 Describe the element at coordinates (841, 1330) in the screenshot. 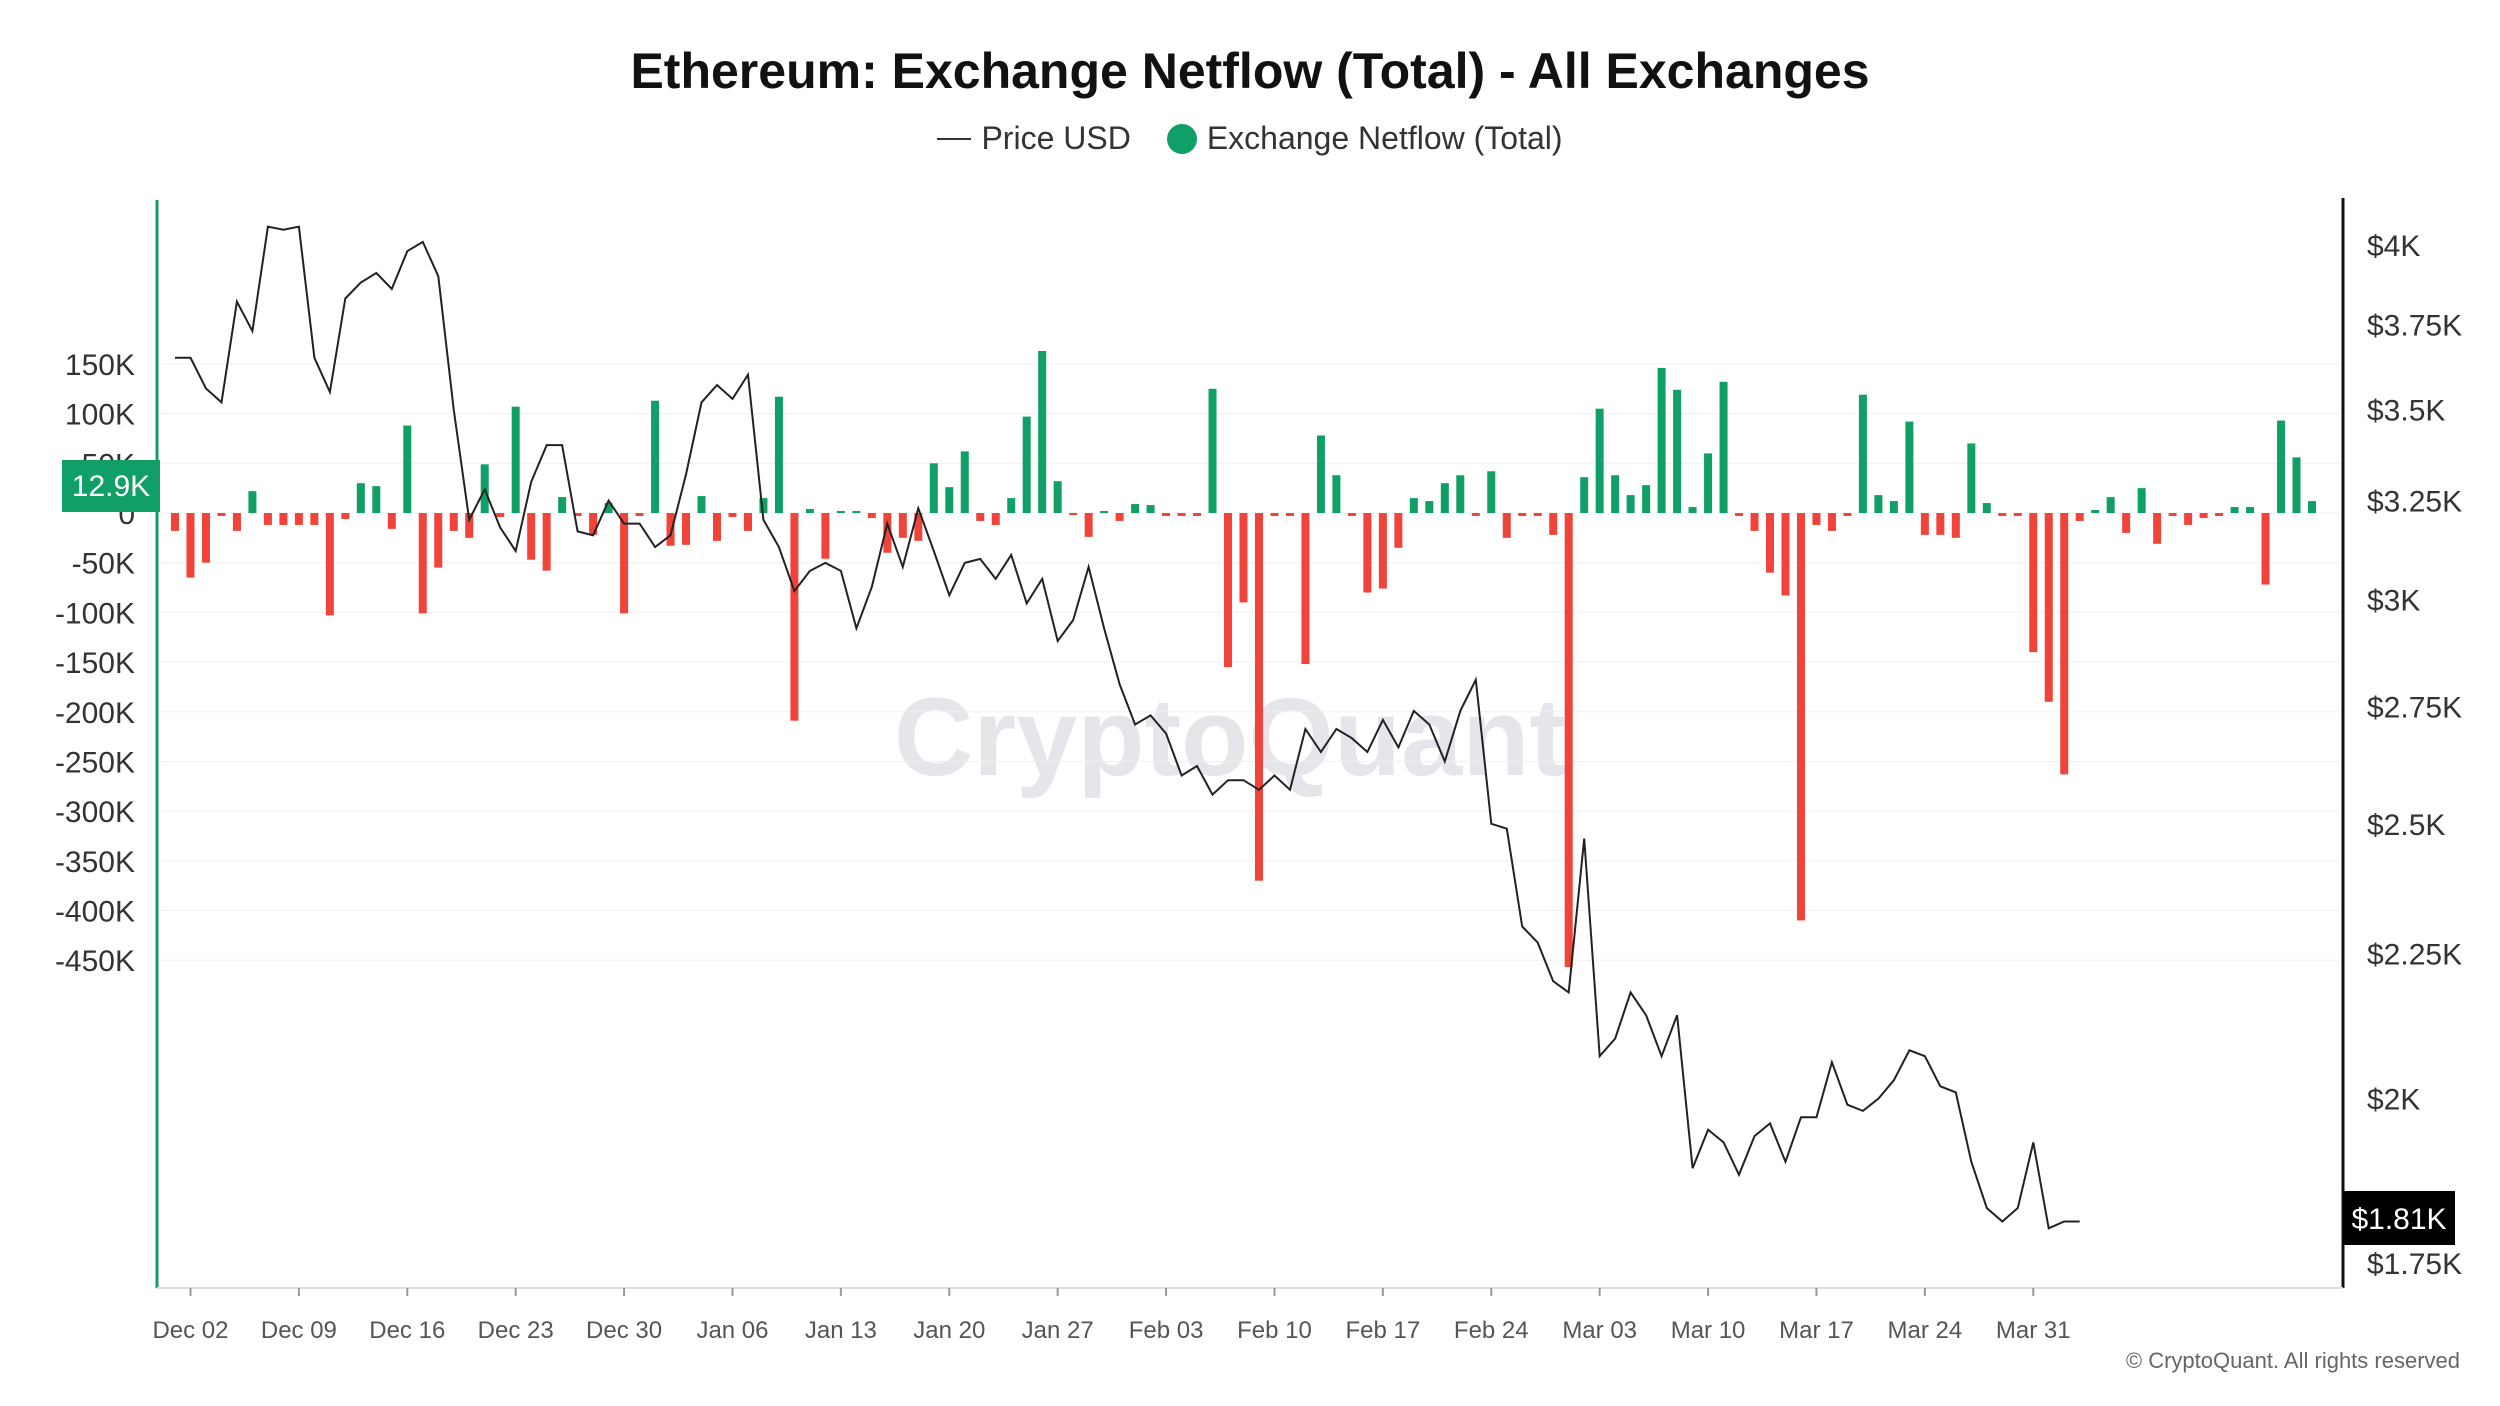

I see `x-tick-label: Jan 13` at that location.